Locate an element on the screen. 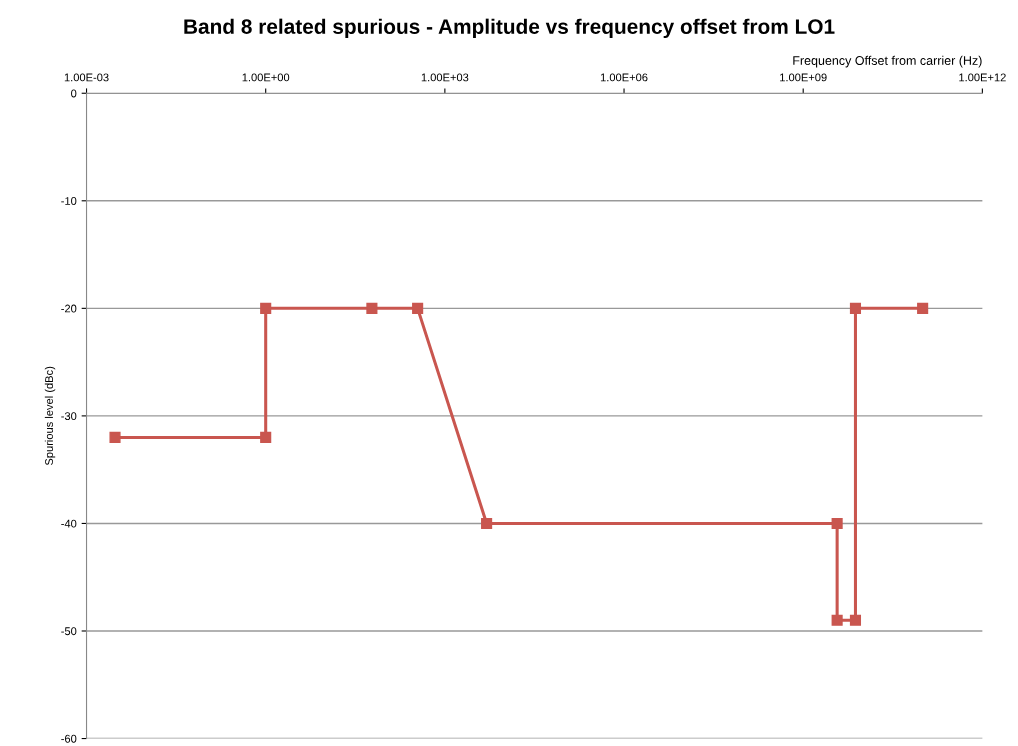  y-tick-label: -20 is located at coordinates (69, 308).